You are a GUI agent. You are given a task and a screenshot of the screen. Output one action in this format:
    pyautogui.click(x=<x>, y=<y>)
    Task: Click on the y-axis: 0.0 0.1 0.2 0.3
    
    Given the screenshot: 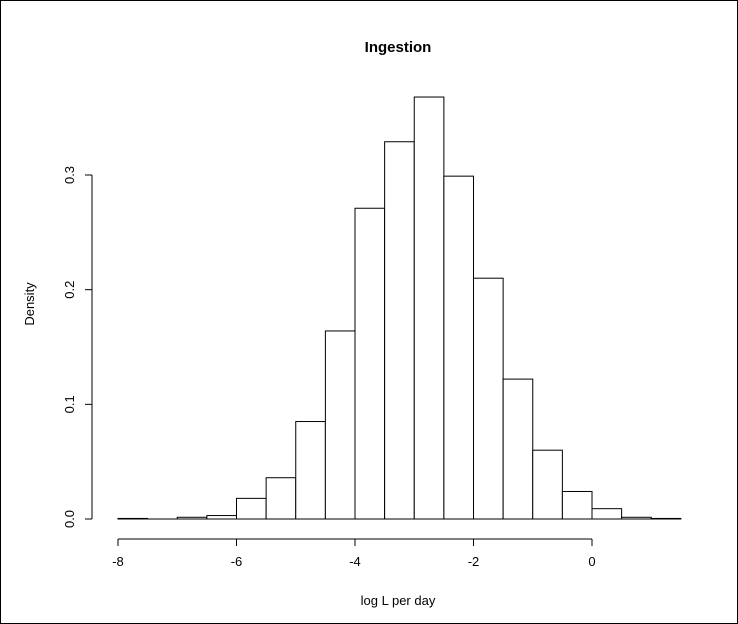 What is the action you would take?
    pyautogui.click(x=77, y=347)
    